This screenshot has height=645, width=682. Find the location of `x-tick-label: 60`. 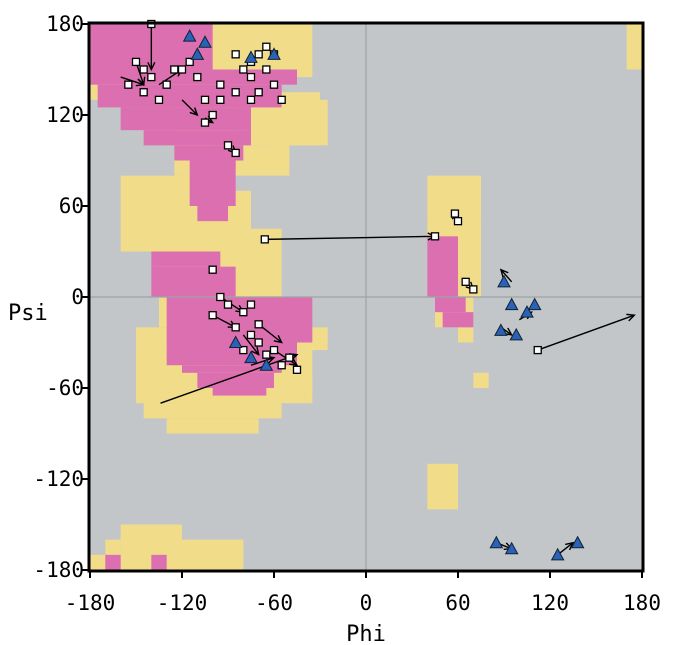

x-tick-label: 60 is located at coordinates (457, 603).